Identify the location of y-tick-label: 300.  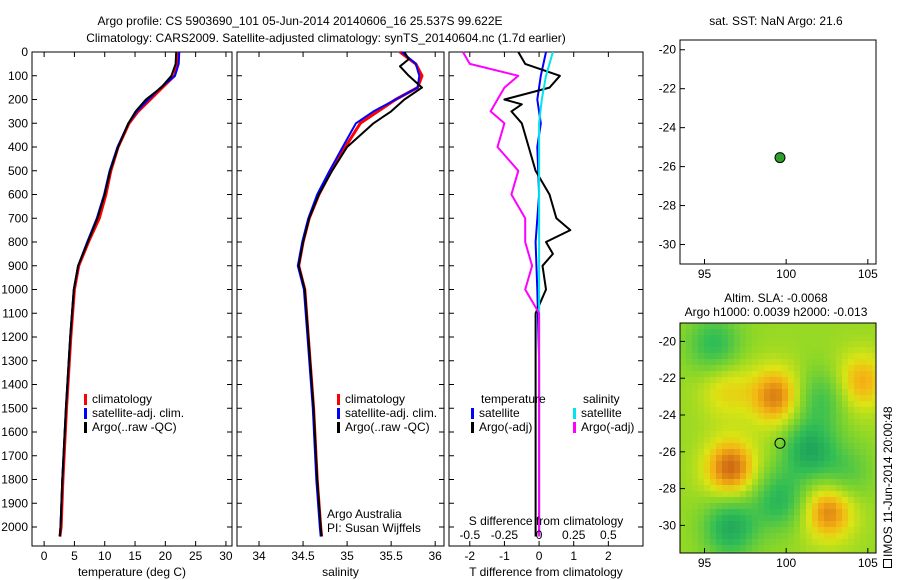
(18, 123).